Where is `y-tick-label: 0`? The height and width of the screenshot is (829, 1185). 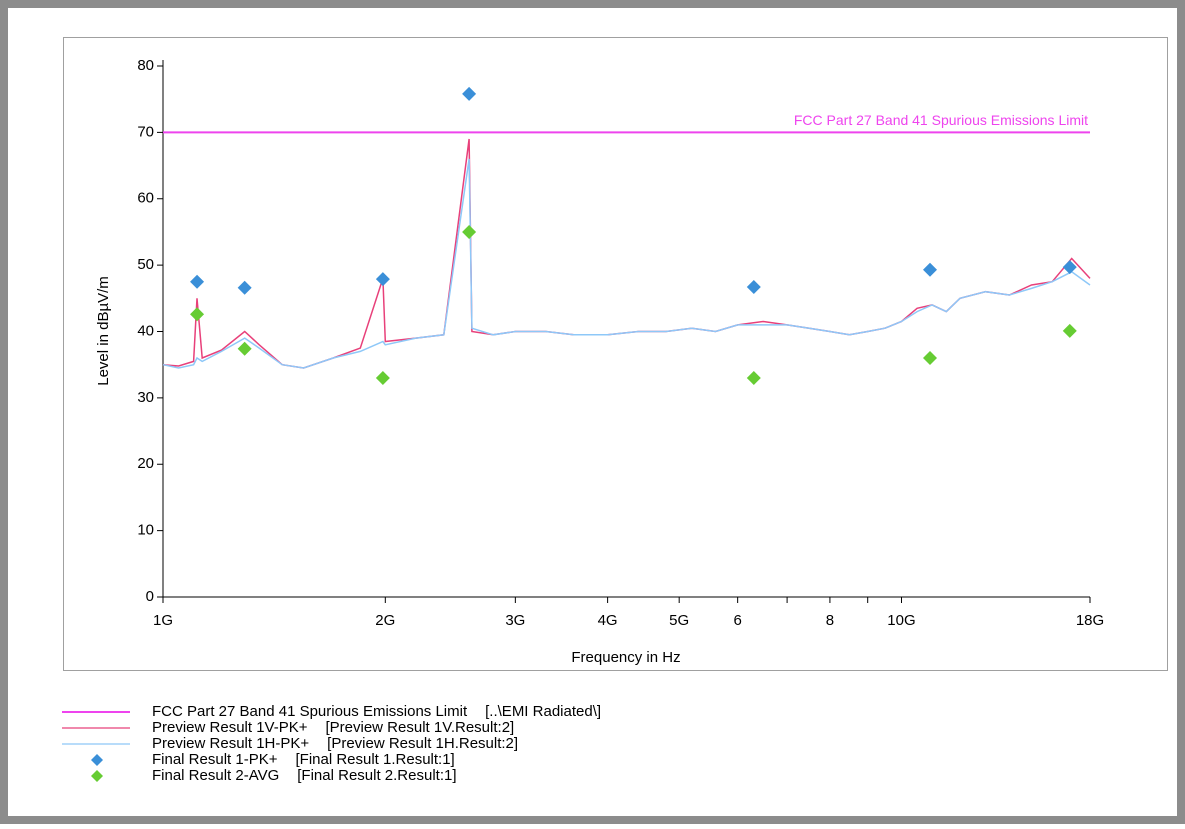 y-tick-label: 0 is located at coordinates (150, 596).